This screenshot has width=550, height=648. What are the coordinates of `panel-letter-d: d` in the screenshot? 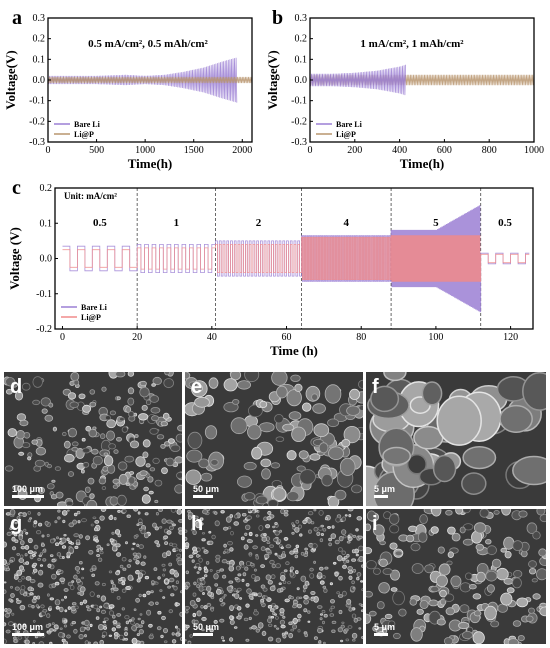 It's located at (16, 387).